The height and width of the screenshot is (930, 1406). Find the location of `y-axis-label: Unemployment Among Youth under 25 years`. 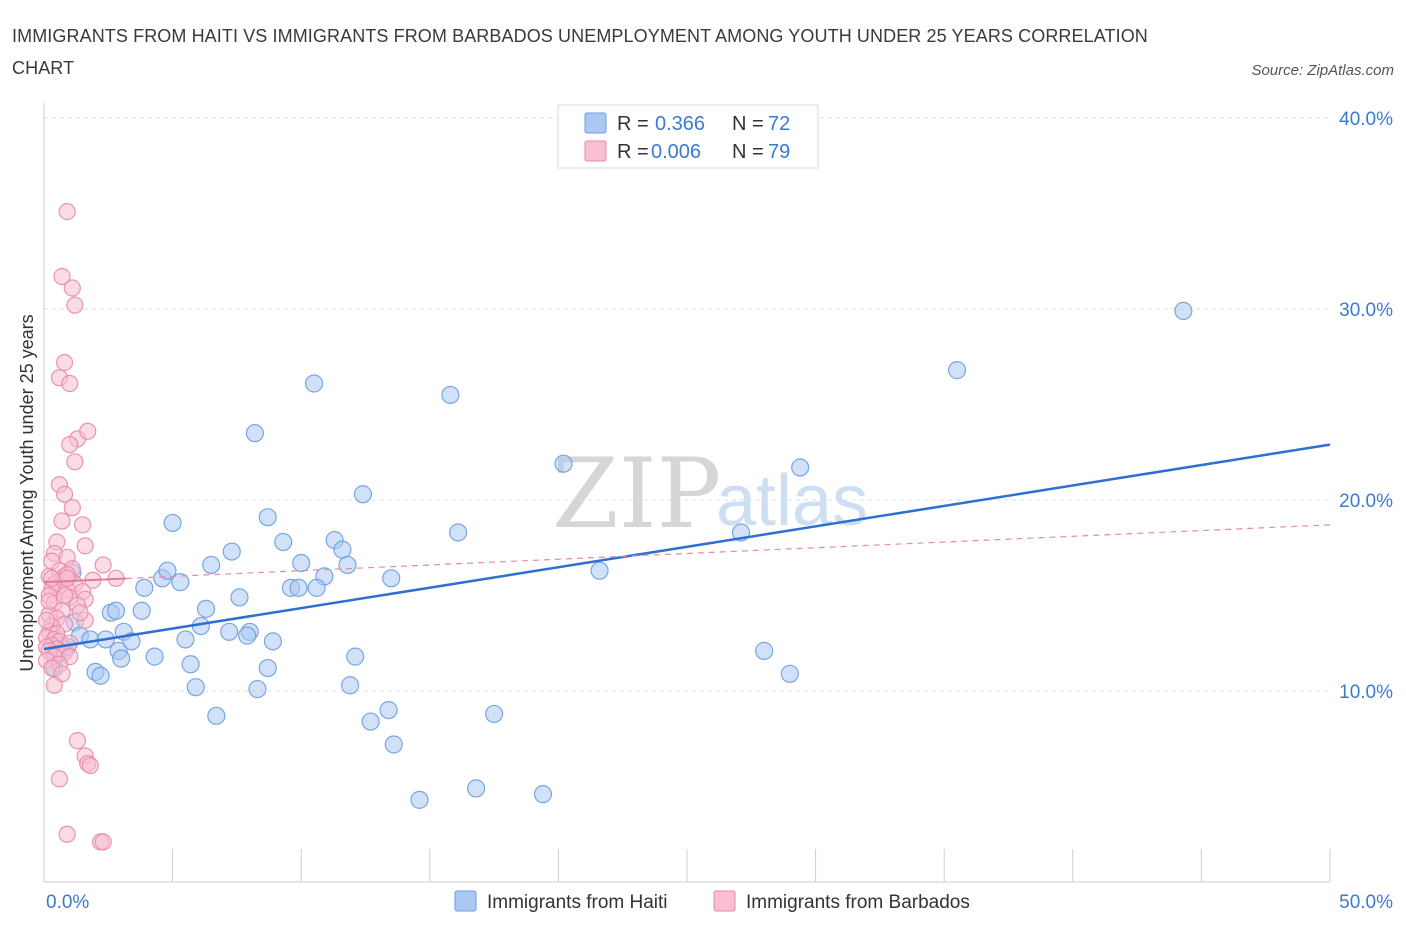

y-axis-label: Unemployment Among Youth under 25 years is located at coordinates (27, 492).